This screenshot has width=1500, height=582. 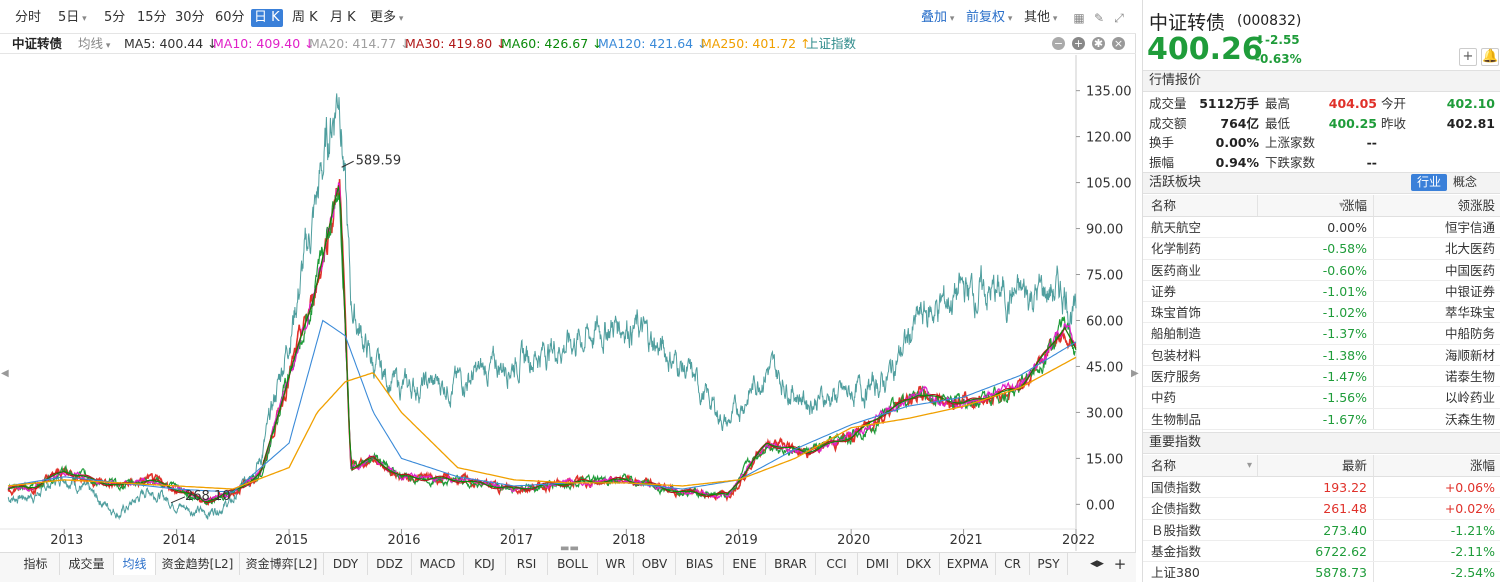 I want to click on period-3: 15分, so click(x=152, y=17).